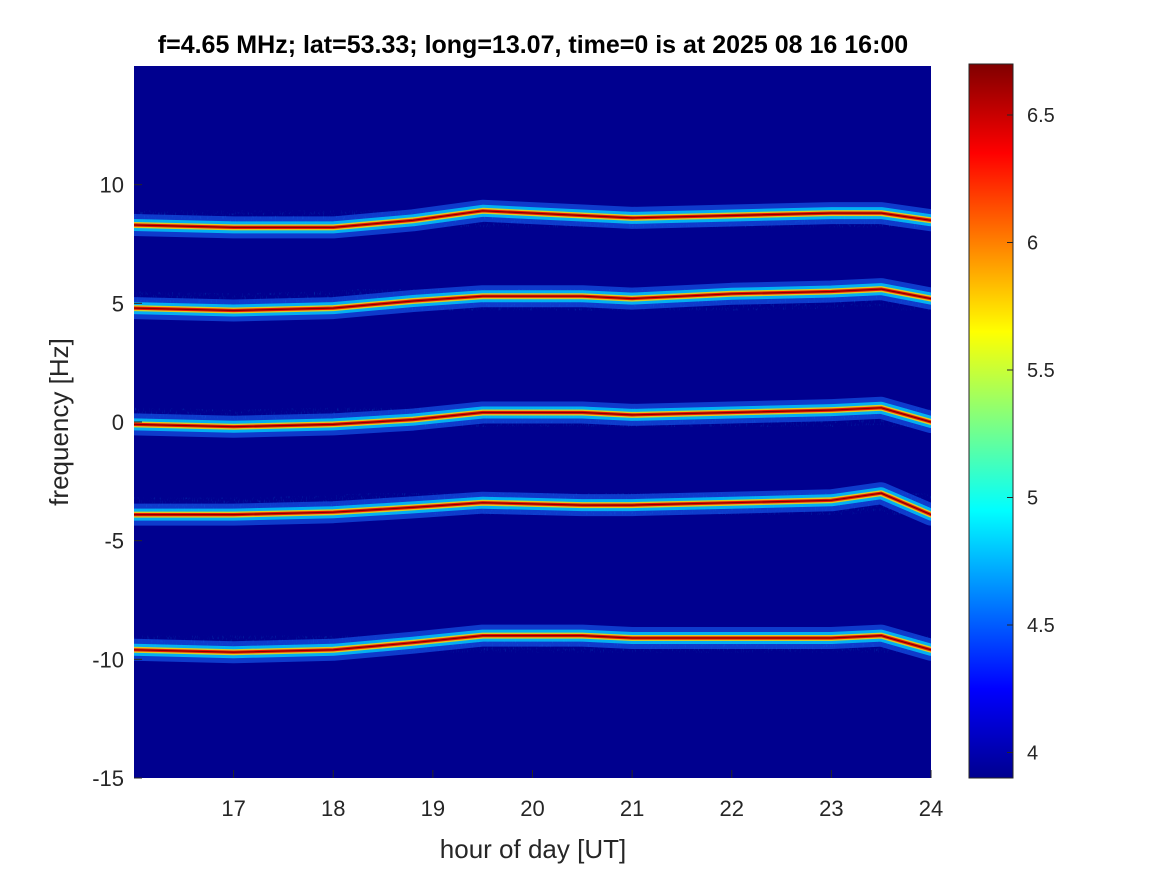 This screenshot has height=875, width=1167. Describe the element at coordinates (59, 422) in the screenshot. I see `y-axis-label: frequency [Hz]` at that location.